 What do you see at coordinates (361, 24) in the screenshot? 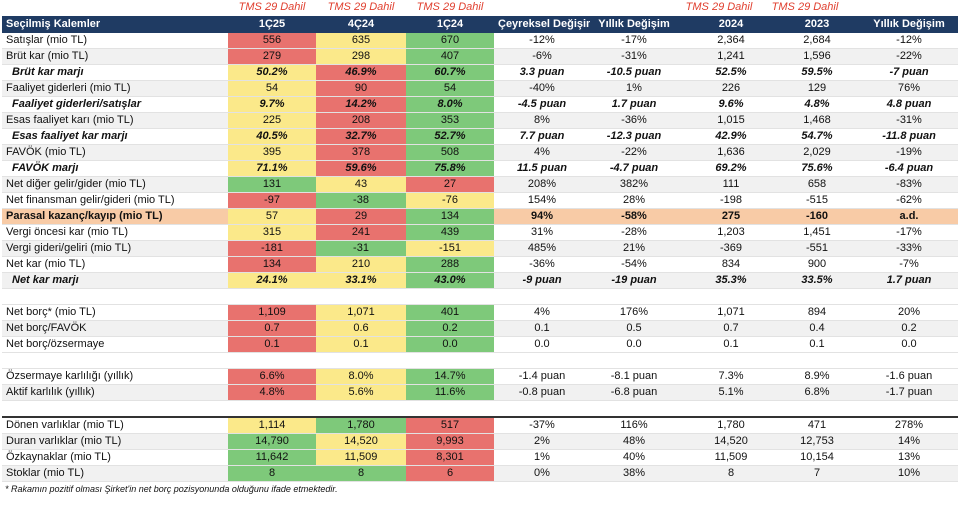
I see `header-cell: 4Ç24` at bounding box center [361, 24].